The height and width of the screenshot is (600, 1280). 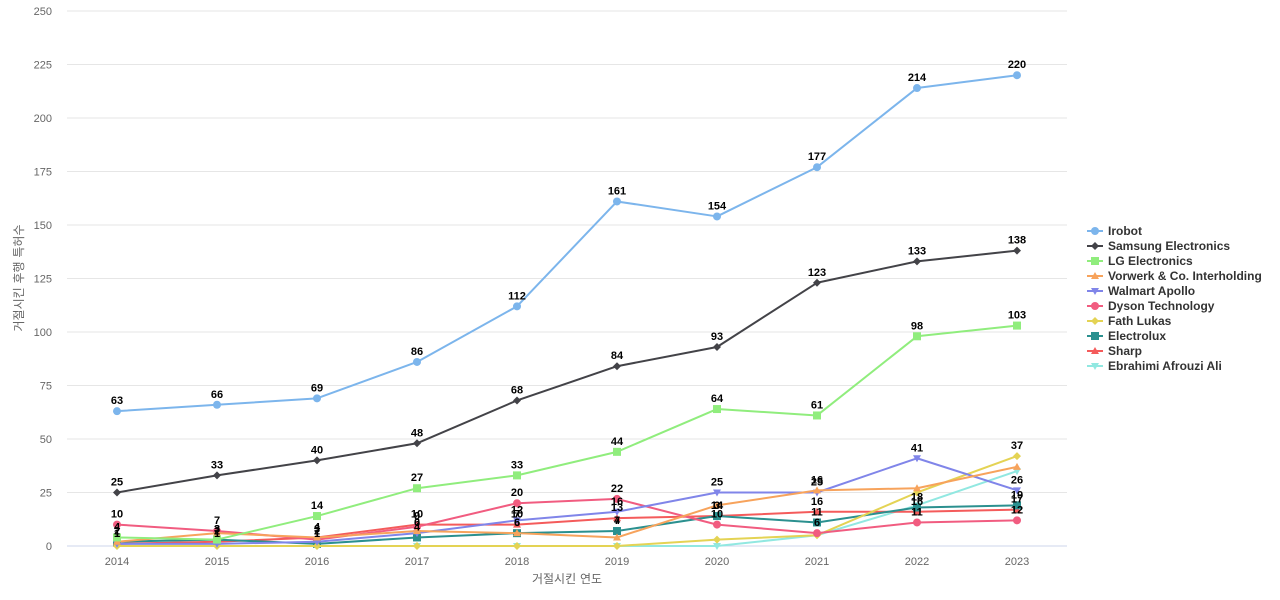 I want to click on legend-item-lg-electronics: LG Electronics, so click(x=1140, y=261).